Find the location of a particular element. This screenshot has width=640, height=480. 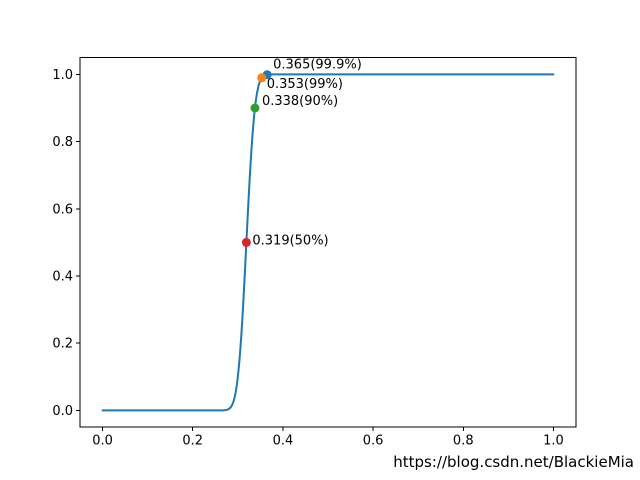

x-tick-label: 0.8 is located at coordinates (463, 441).